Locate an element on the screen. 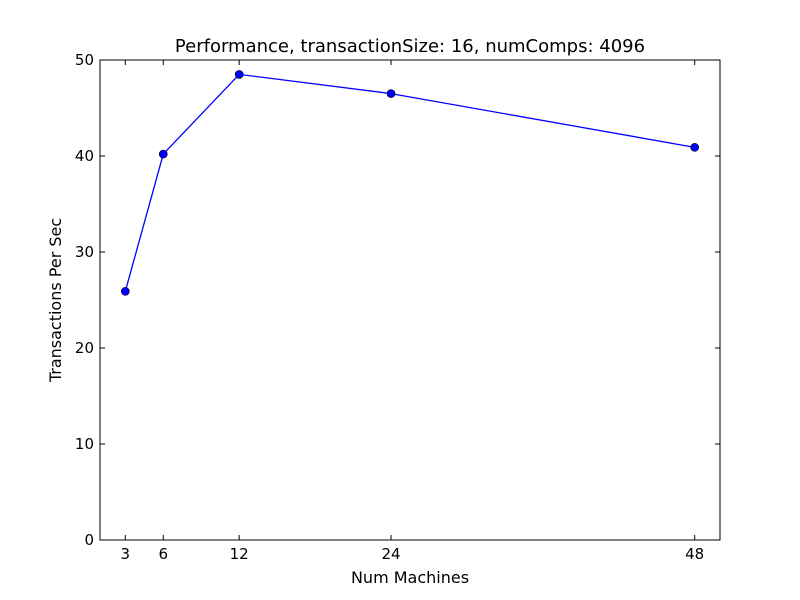 This screenshot has width=800, height=600. y-tick-label: 40 is located at coordinates (84, 156).